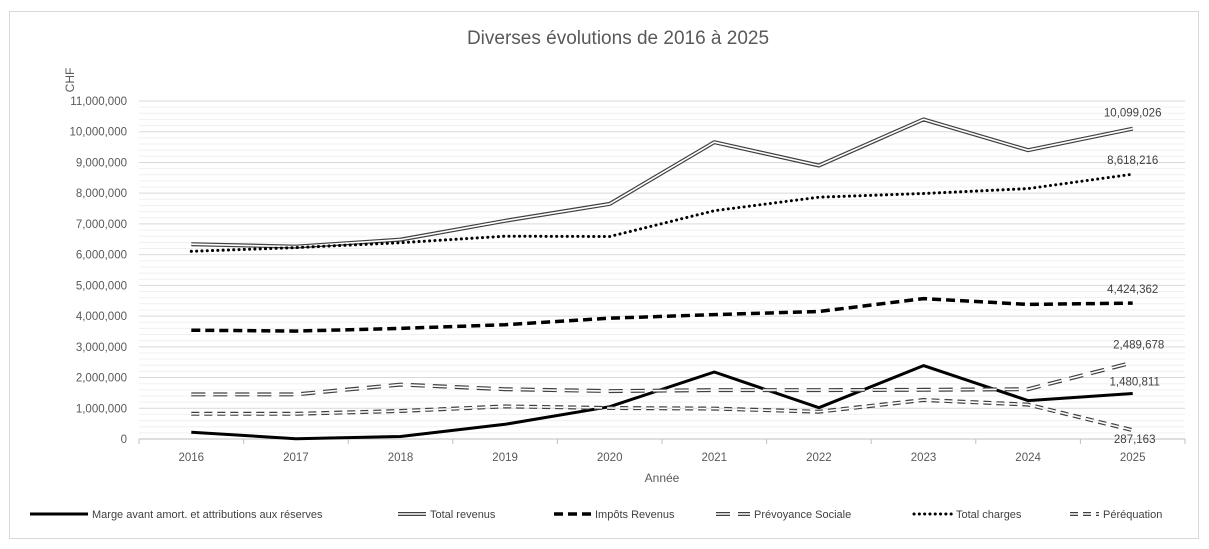 The image size is (1209, 549). Describe the element at coordinates (101, 379) in the screenshot. I see `y-tick-label: 2,000,000` at that location.